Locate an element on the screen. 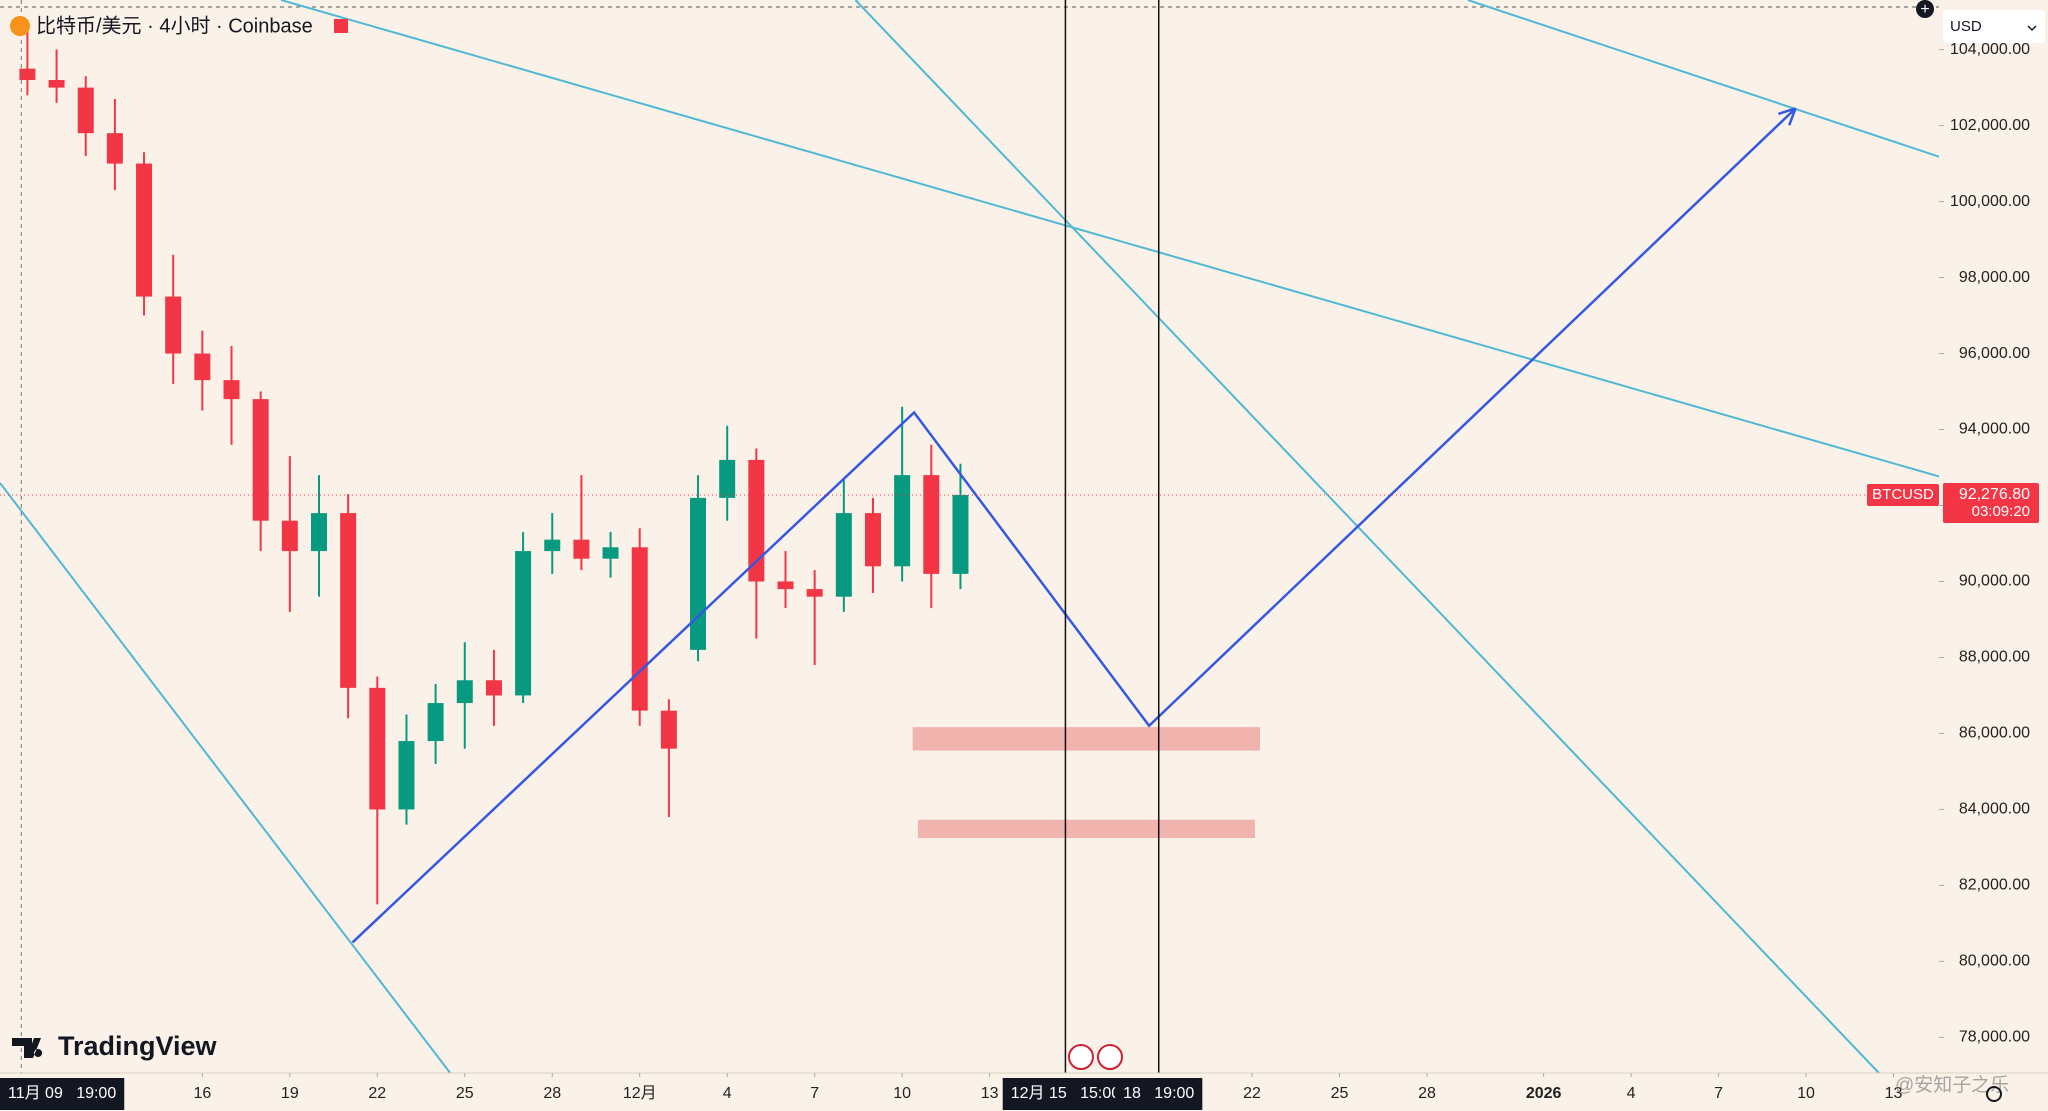 This screenshot has height=1111, width=2048. time-marker-text: 11月 09 19:00 is located at coordinates (62, 1093).